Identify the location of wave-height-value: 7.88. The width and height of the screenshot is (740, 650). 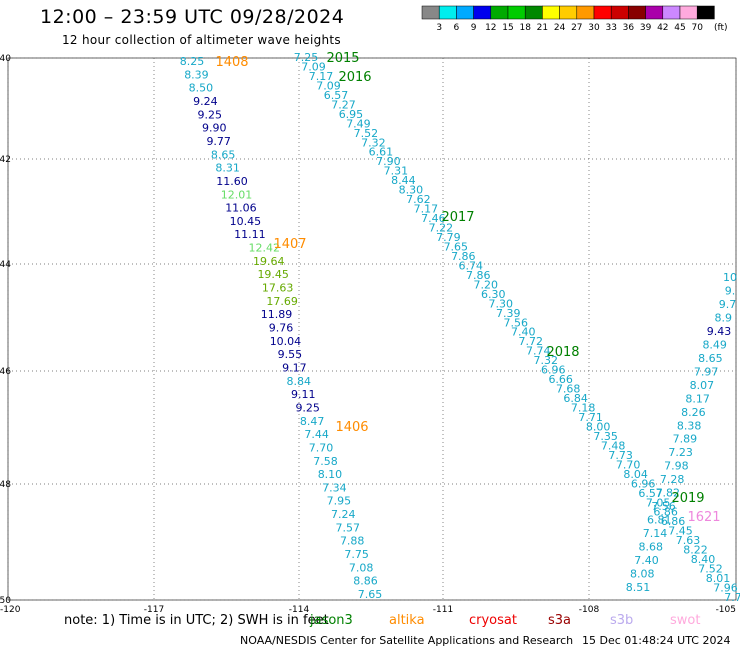
(352, 541).